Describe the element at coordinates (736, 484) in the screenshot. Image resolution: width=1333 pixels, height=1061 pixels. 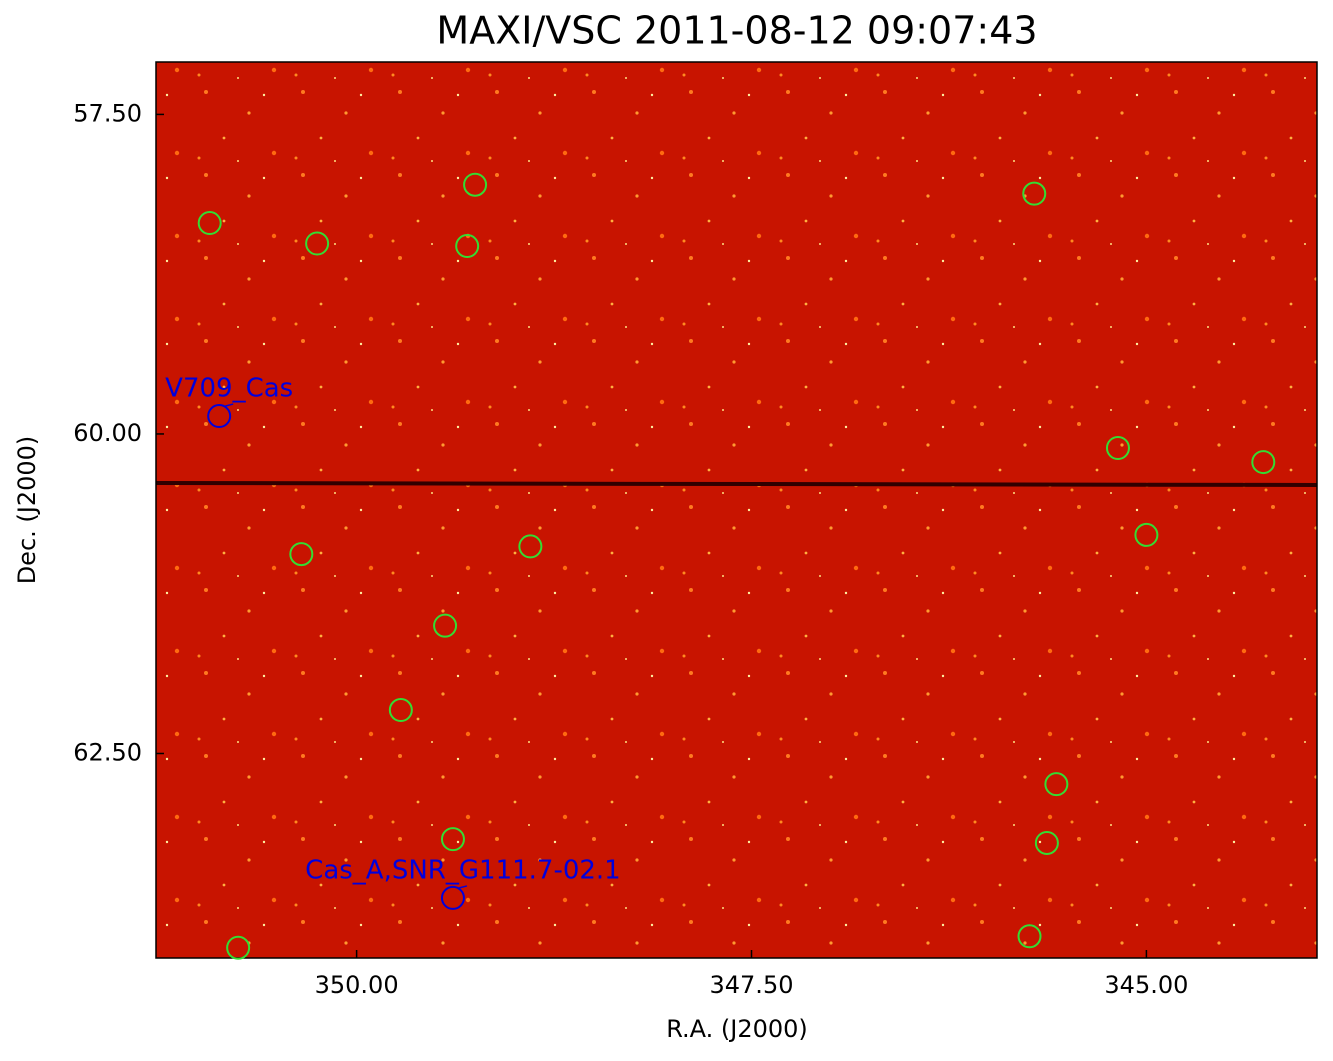
I see `detector-gap` at that location.